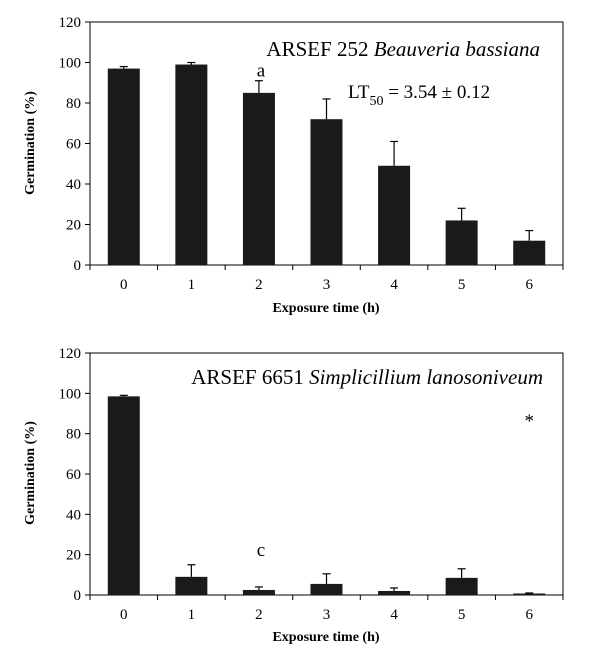 This screenshot has height=658, width=596. Describe the element at coordinates (367, 377) in the screenshot. I see `chart-title: ARSEF 6651 Simplicillium lanosoniveum` at that location.